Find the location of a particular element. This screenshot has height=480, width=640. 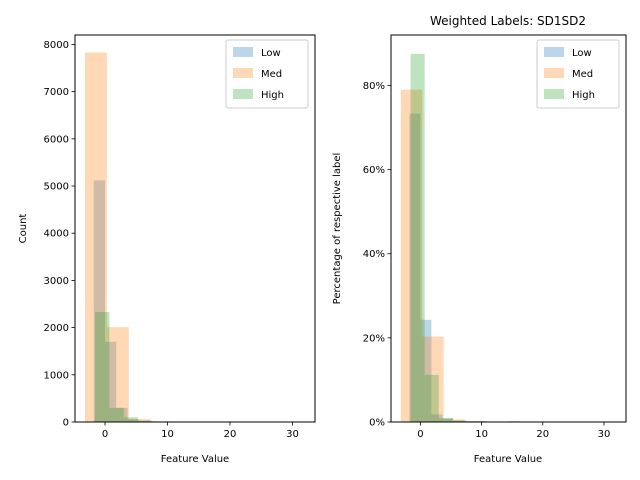

y-tick-label: 4000 is located at coordinates (56, 234).